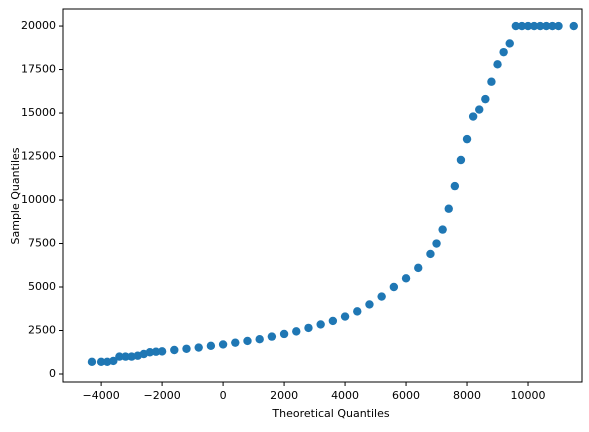  Describe the element at coordinates (38, 156) in the screenshot. I see `y-tick-label: 12500` at that location.